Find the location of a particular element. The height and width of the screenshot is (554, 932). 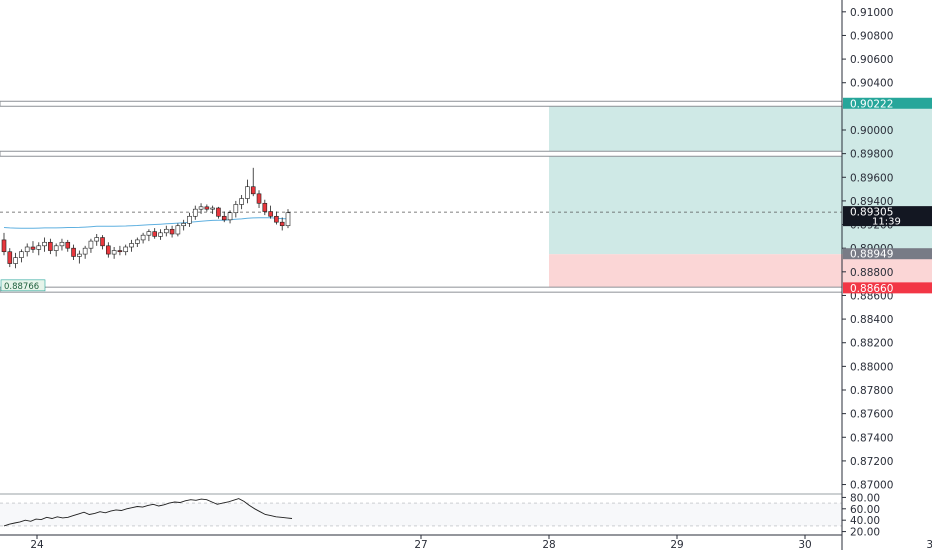

time-tick-label: 31 is located at coordinates (929, 544).